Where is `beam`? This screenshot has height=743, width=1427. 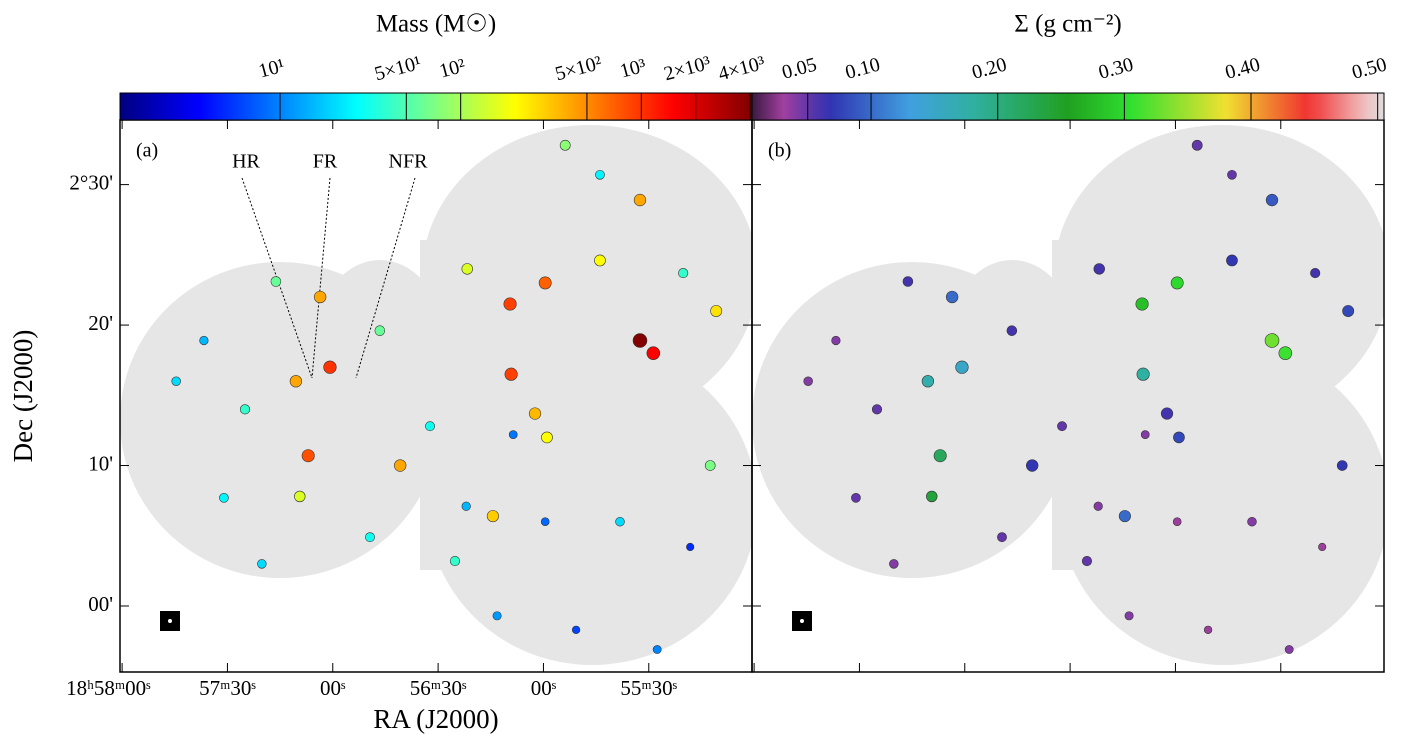
beam is located at coordinates (486, 621).